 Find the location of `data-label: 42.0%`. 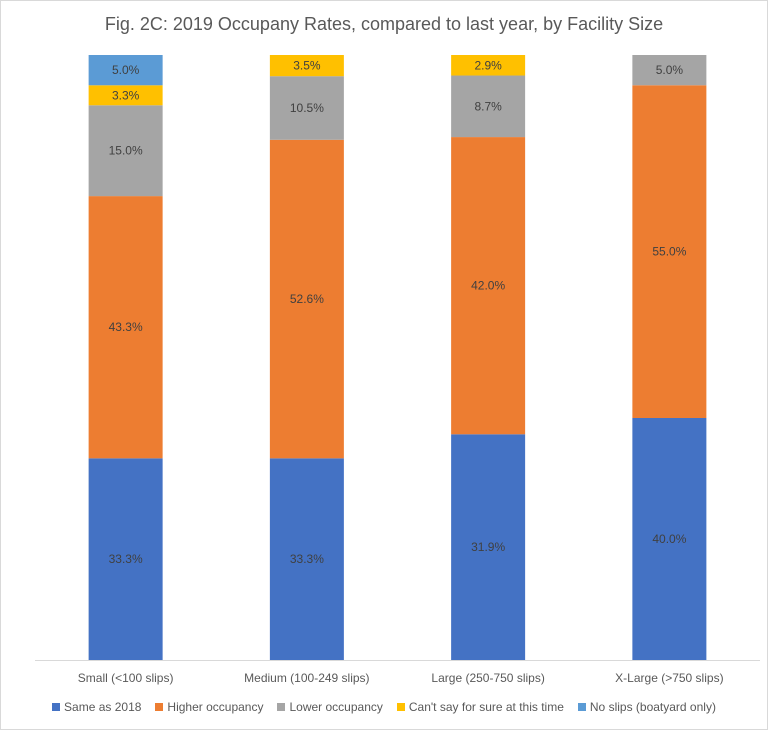

data-label: 42.0% is located at coordinates (488, 286).